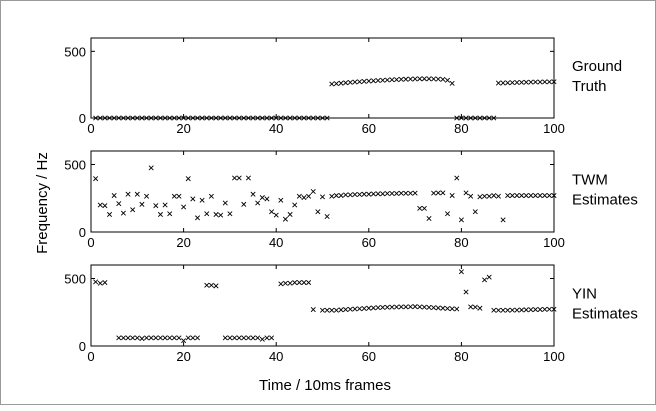 Image resolution: width=656 pixels, height=411 pixels. Describe the element at coordinates (322, 191) in the screenshot. I see `axes-frame` at that location.